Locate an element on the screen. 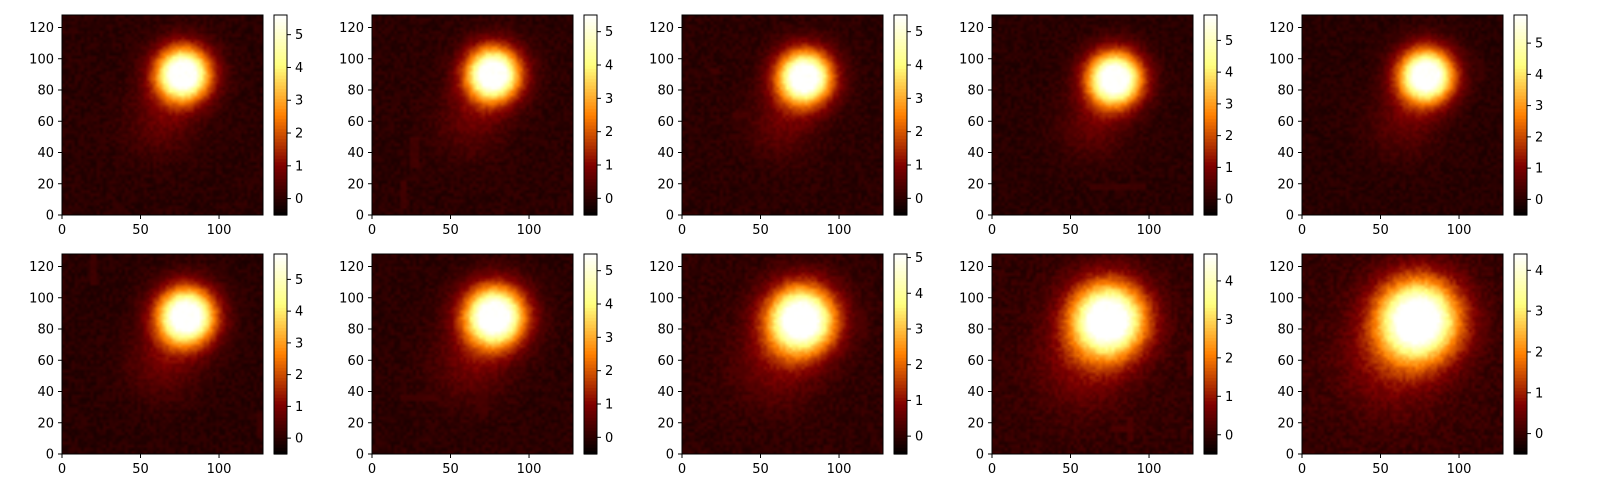 This screenshot has height=500, width=1600. y-tick-label: 120 is located at coordinates (41, 267).